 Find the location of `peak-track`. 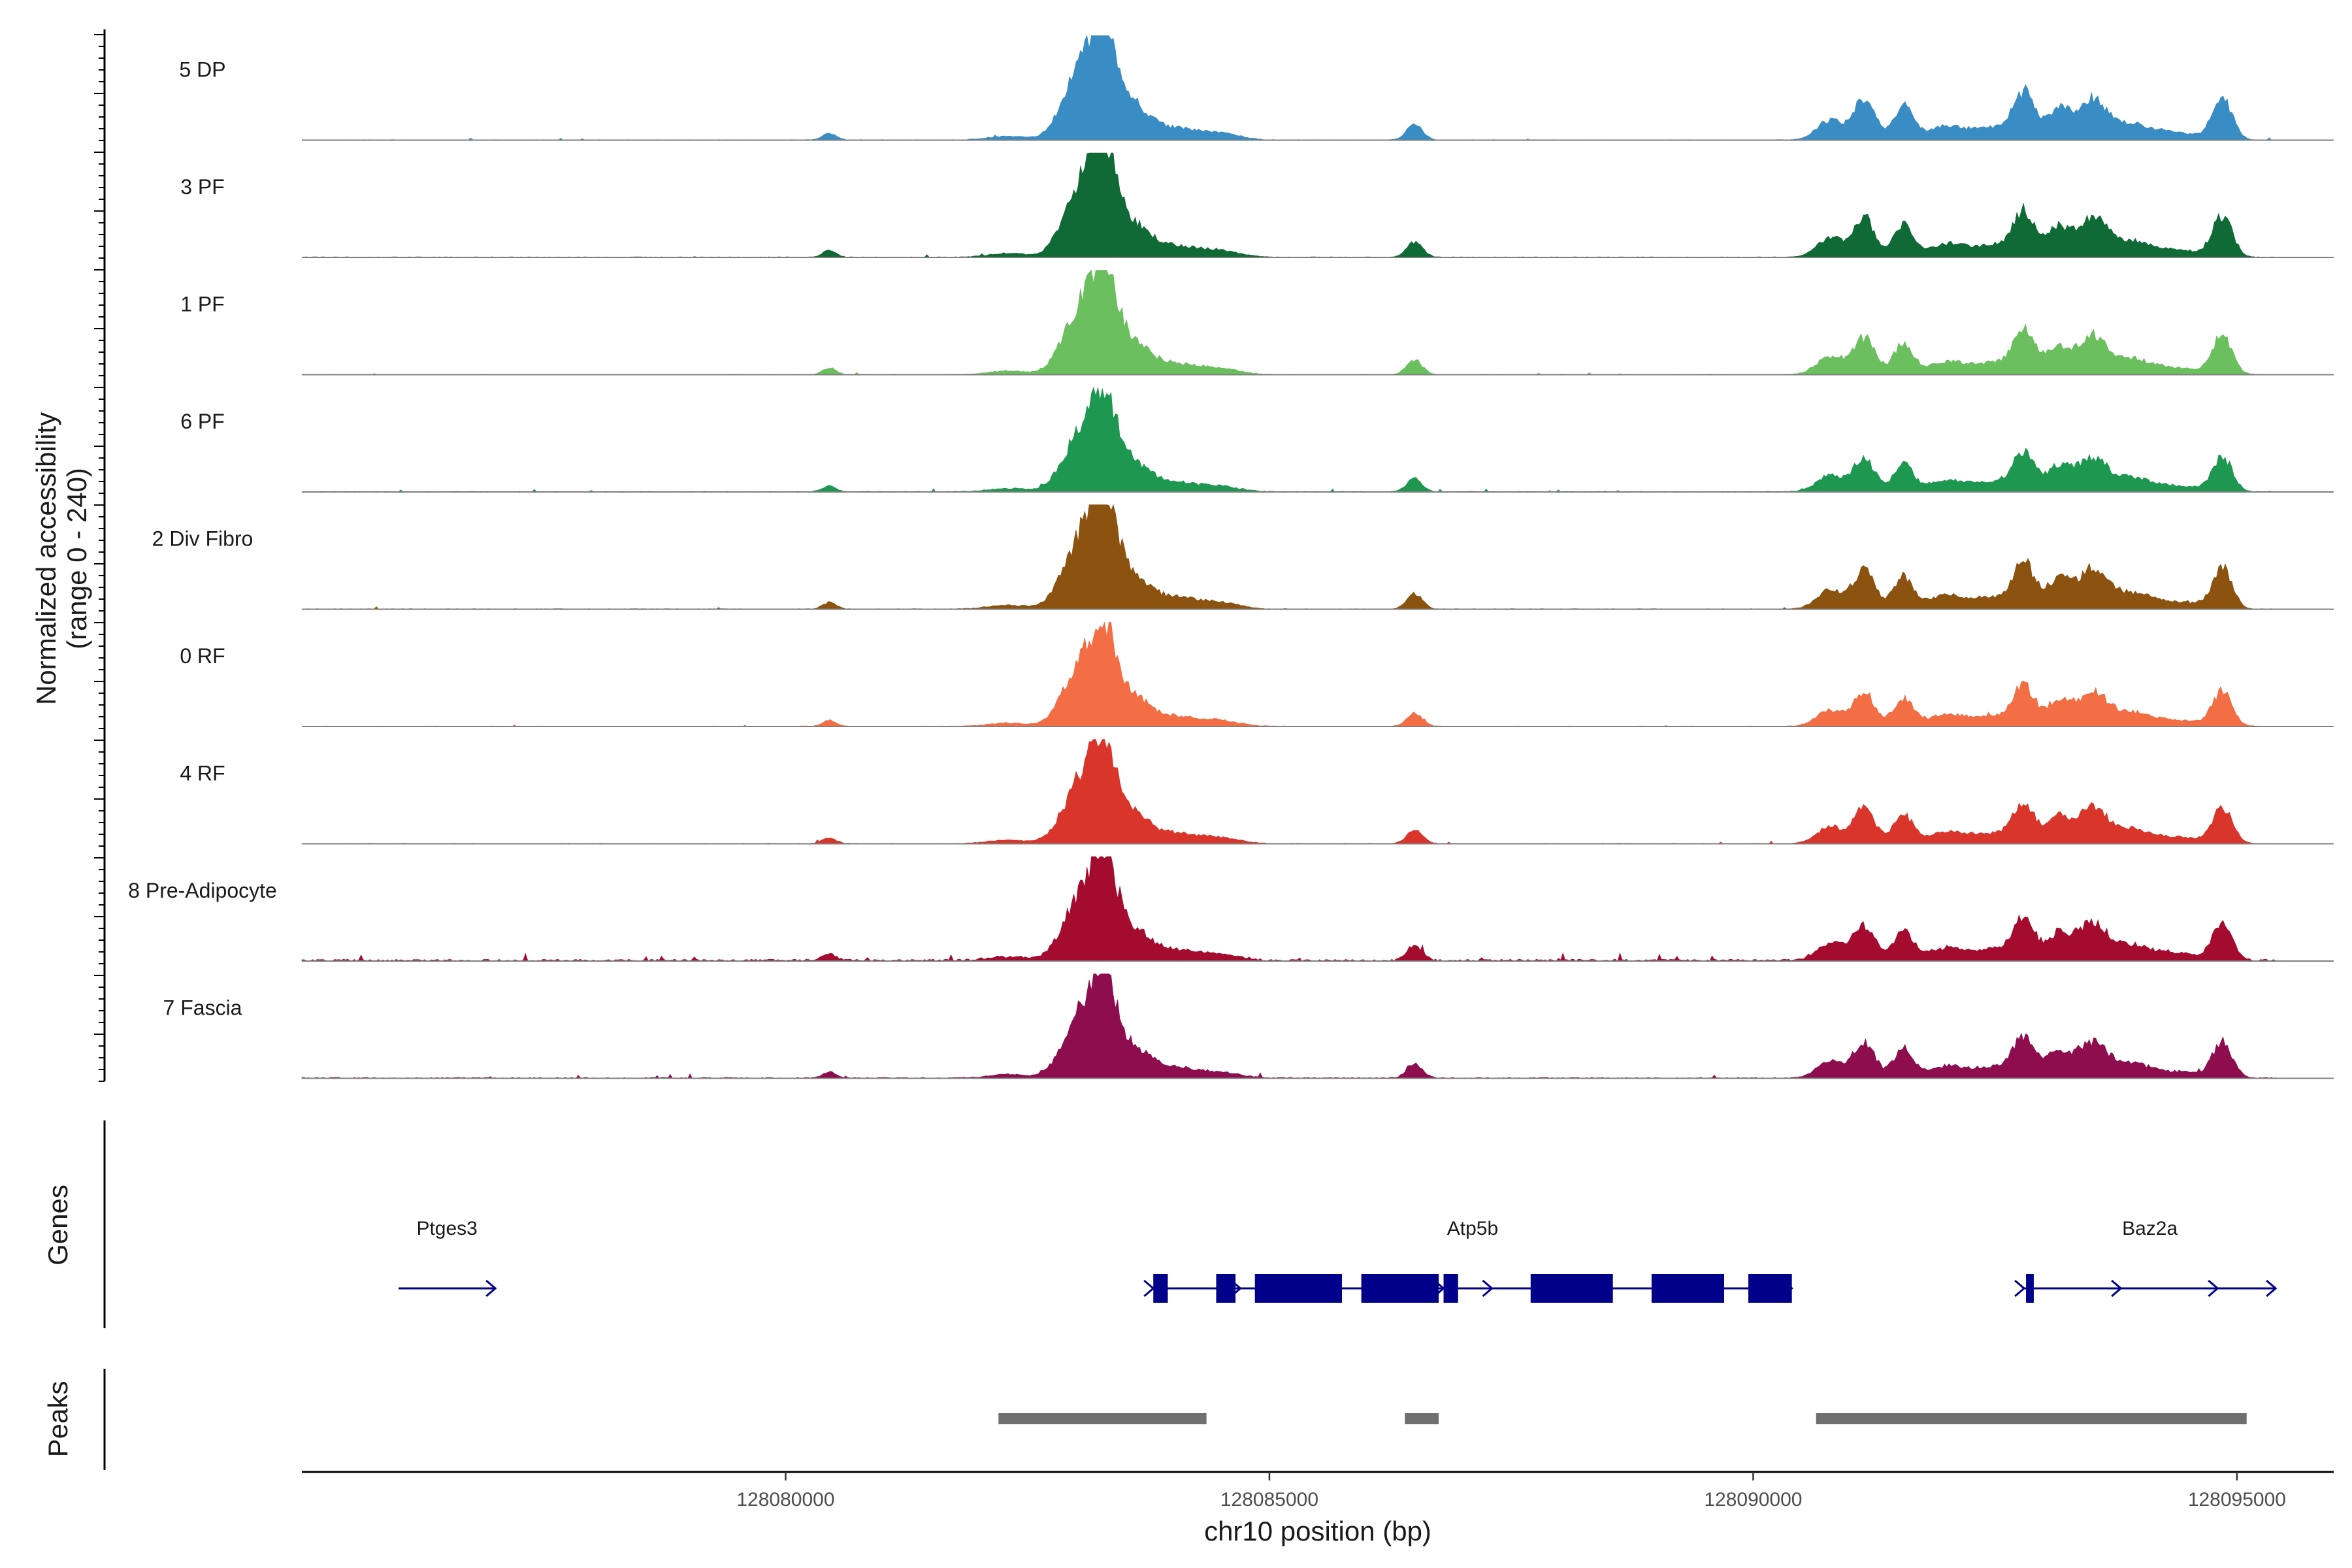

peak-track is located at coordinates (1622, 1418).